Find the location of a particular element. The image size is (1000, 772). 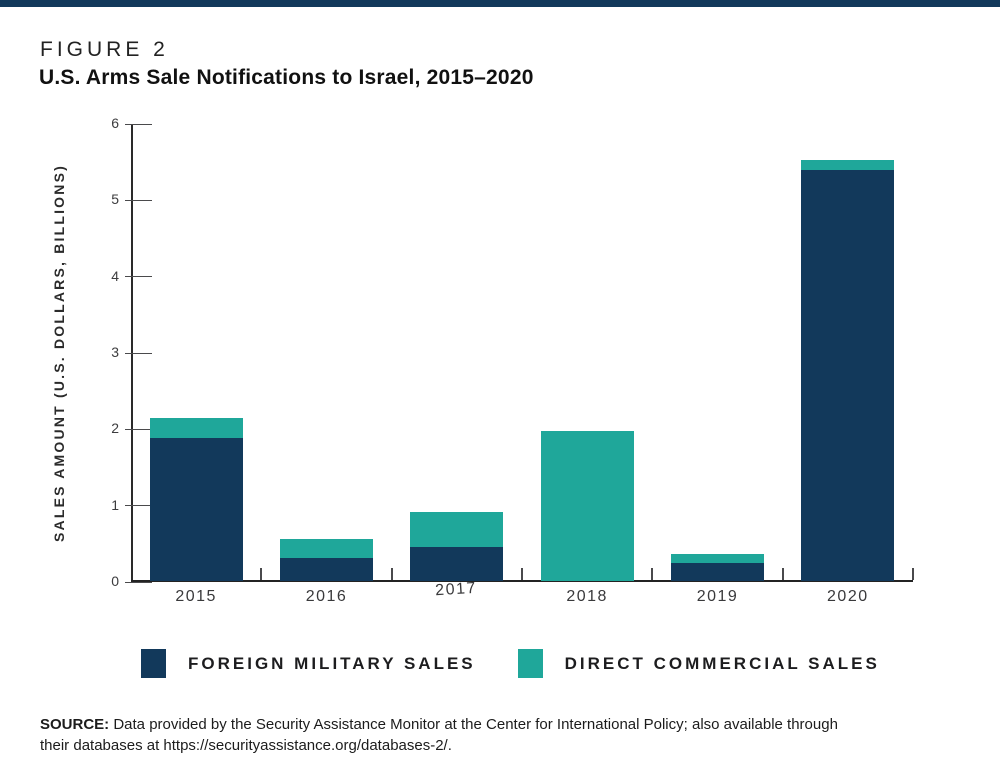

bar-2017-dcs is located at coordinates (457, 529).